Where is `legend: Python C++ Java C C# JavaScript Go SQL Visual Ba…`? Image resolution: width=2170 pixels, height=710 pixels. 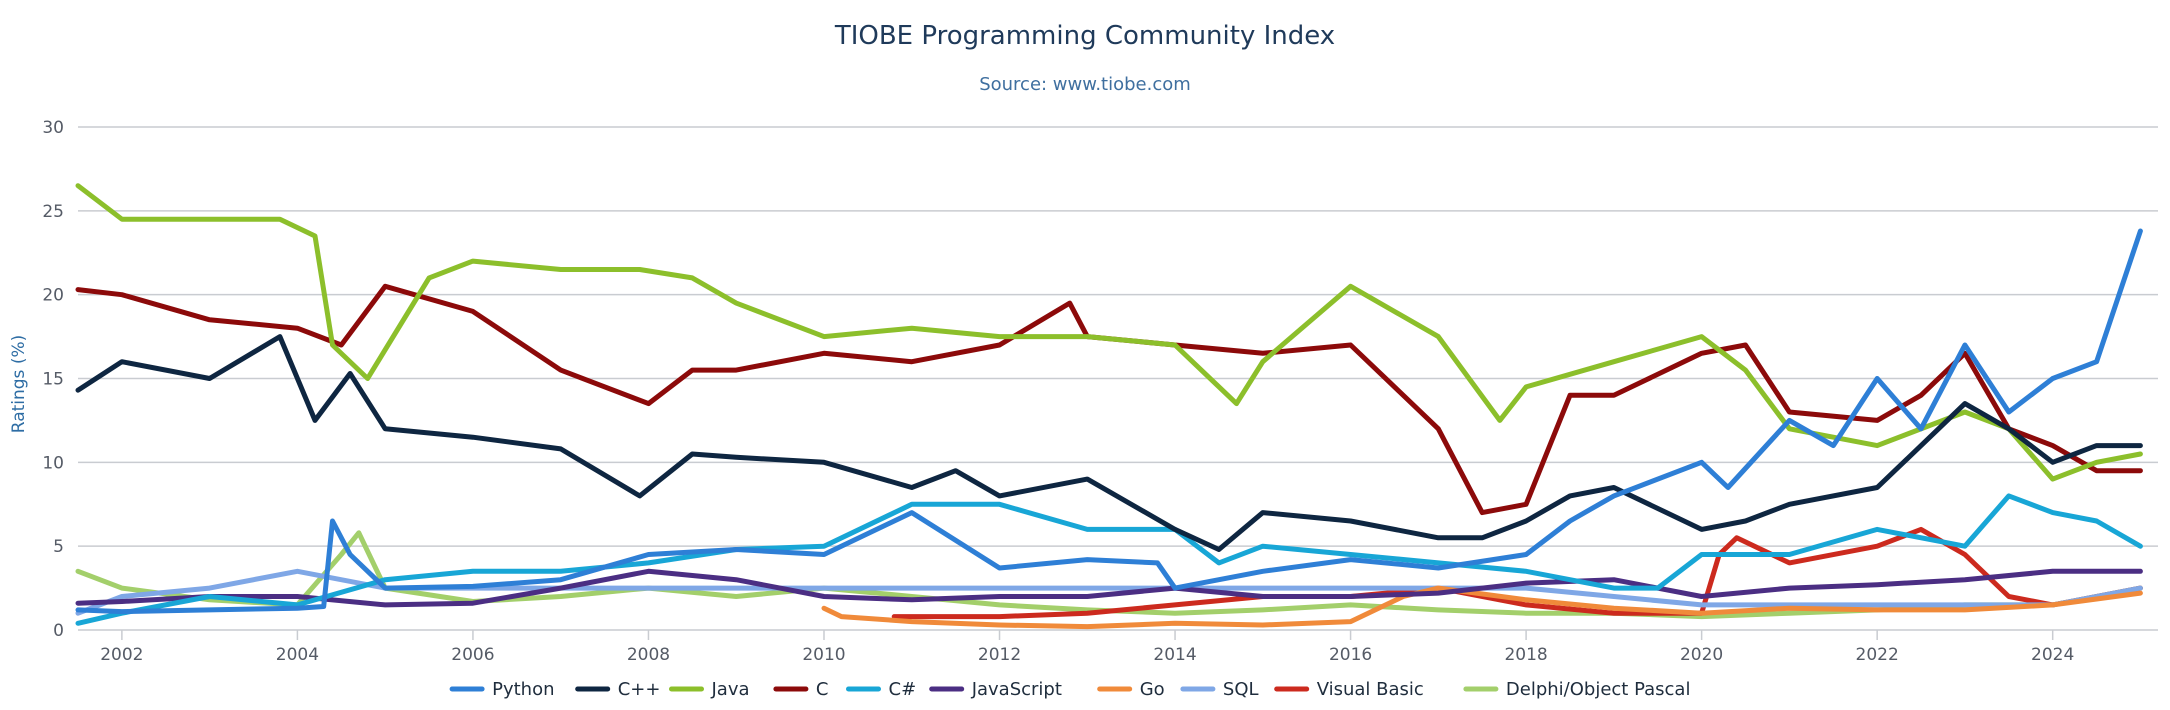
legend: Python C++ Java C C# JavaScript Go SQL Visual Ba… is located at coordinates (1070, 689).